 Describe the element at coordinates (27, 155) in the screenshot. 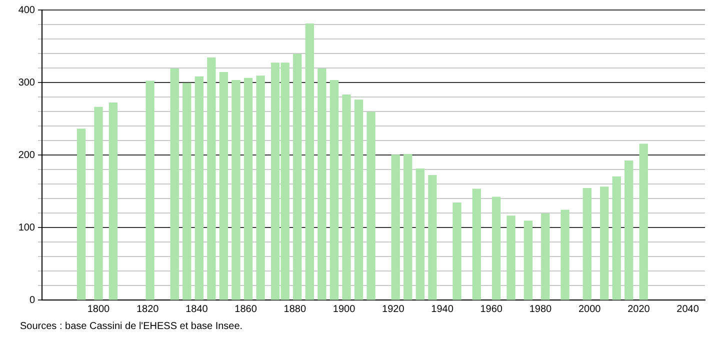

I see `y-tick-label: 200` at that location.